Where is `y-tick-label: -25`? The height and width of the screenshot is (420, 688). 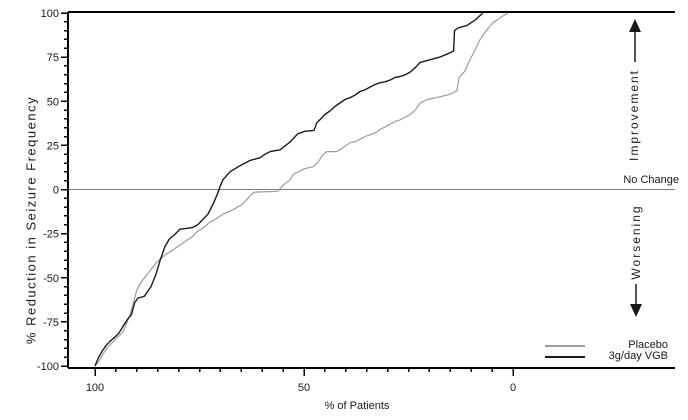 y-tick-label: -25 is located at coordinates (51, 235).